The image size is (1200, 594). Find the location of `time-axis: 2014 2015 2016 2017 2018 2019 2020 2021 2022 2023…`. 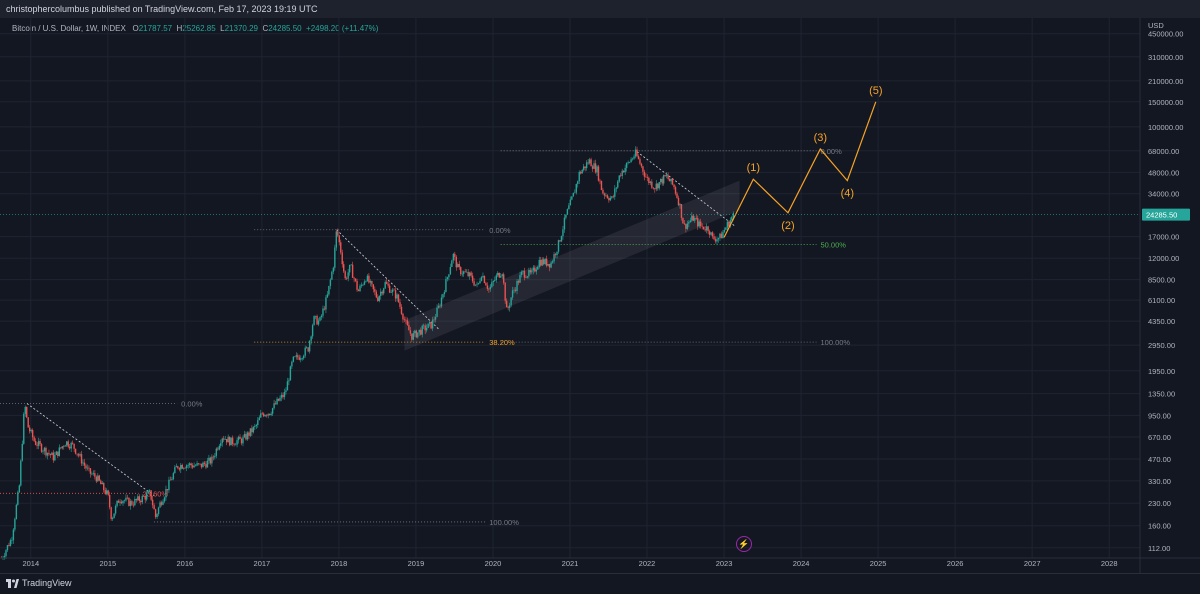

time-axis: 2014 2015 2016 2017 2018 2019 2020 2021 2022 2023… is located at coordinates (600, 562).